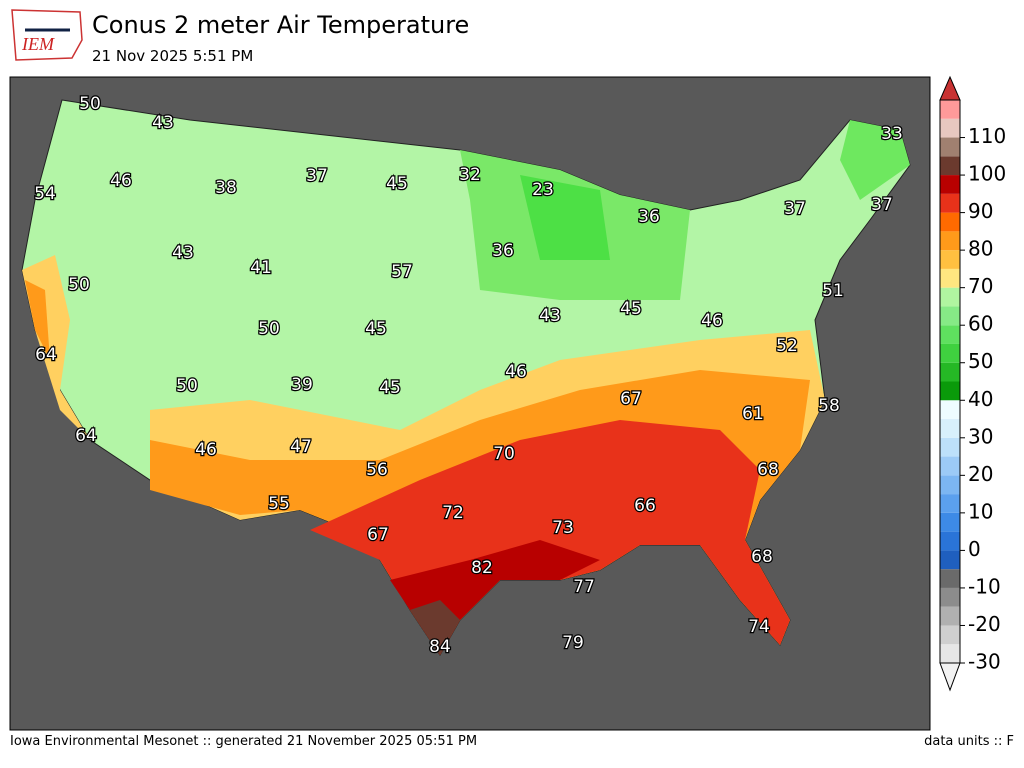 This screenshot has width=1024, height=768. Describe the element at coordinates (377, 470) in the screenshot. I see `temperature-label: 56` at that location.